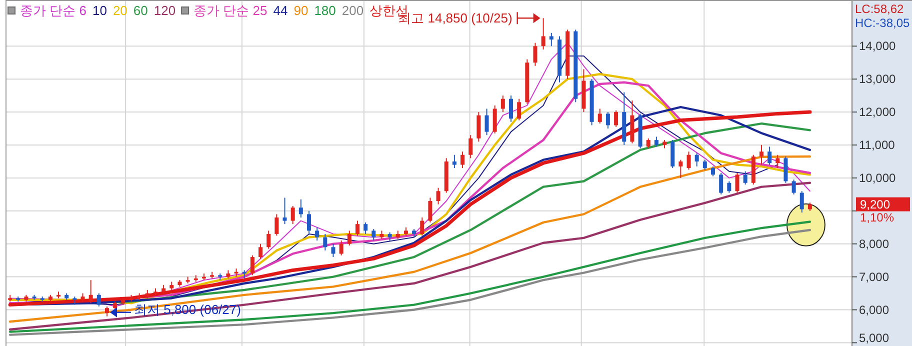 The height and width of the screenshot is (346, 912). I want to click on y-tick-label: 5,000, so click(874, 338).